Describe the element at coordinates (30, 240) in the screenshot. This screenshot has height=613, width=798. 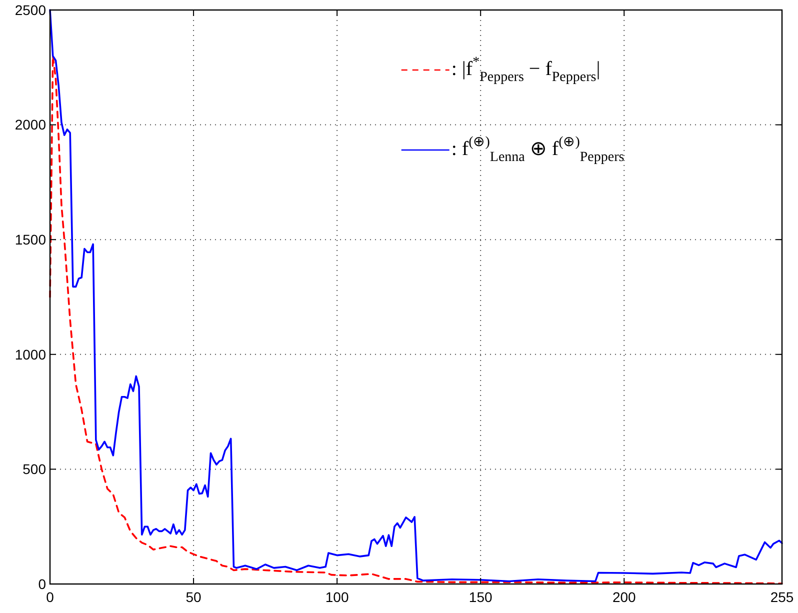
I see `y-tick-label: 1500` at that location.